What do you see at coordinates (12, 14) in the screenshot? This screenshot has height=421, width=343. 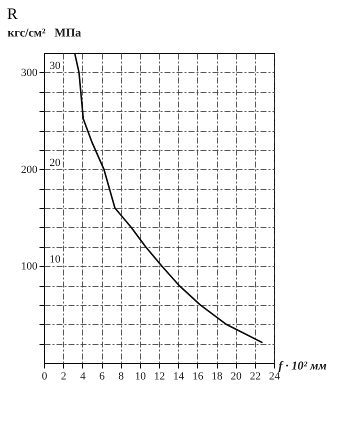 I see `chart-title: R` at bounding box center [12, 14].